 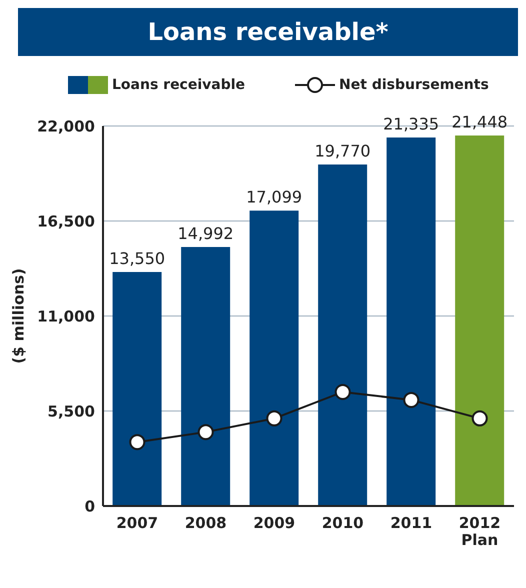 What do you see at coordinates (411, 523) in the screenshot?
I see `x-tick-label: 2011` at bounding box center [411, 523].